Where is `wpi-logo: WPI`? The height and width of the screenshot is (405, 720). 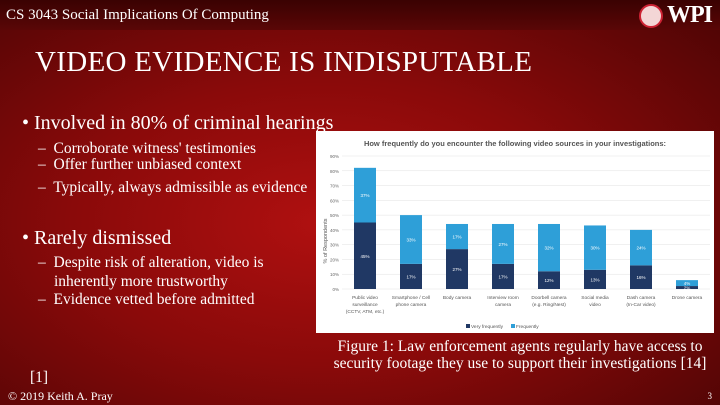
wpi-logo: WPI is located at coordinates (676, 15).